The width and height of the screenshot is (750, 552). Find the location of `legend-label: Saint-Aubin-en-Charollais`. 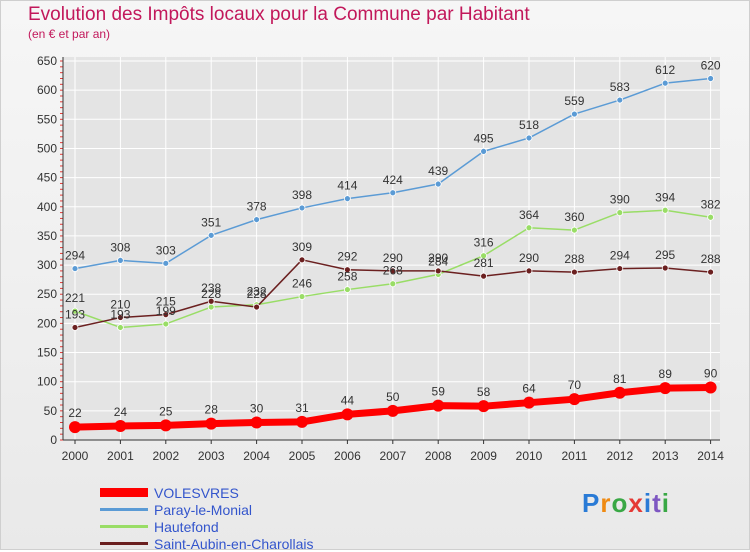

legend-label: Saint-Aubin-en-Charollais is located at coordinates (234, 543).